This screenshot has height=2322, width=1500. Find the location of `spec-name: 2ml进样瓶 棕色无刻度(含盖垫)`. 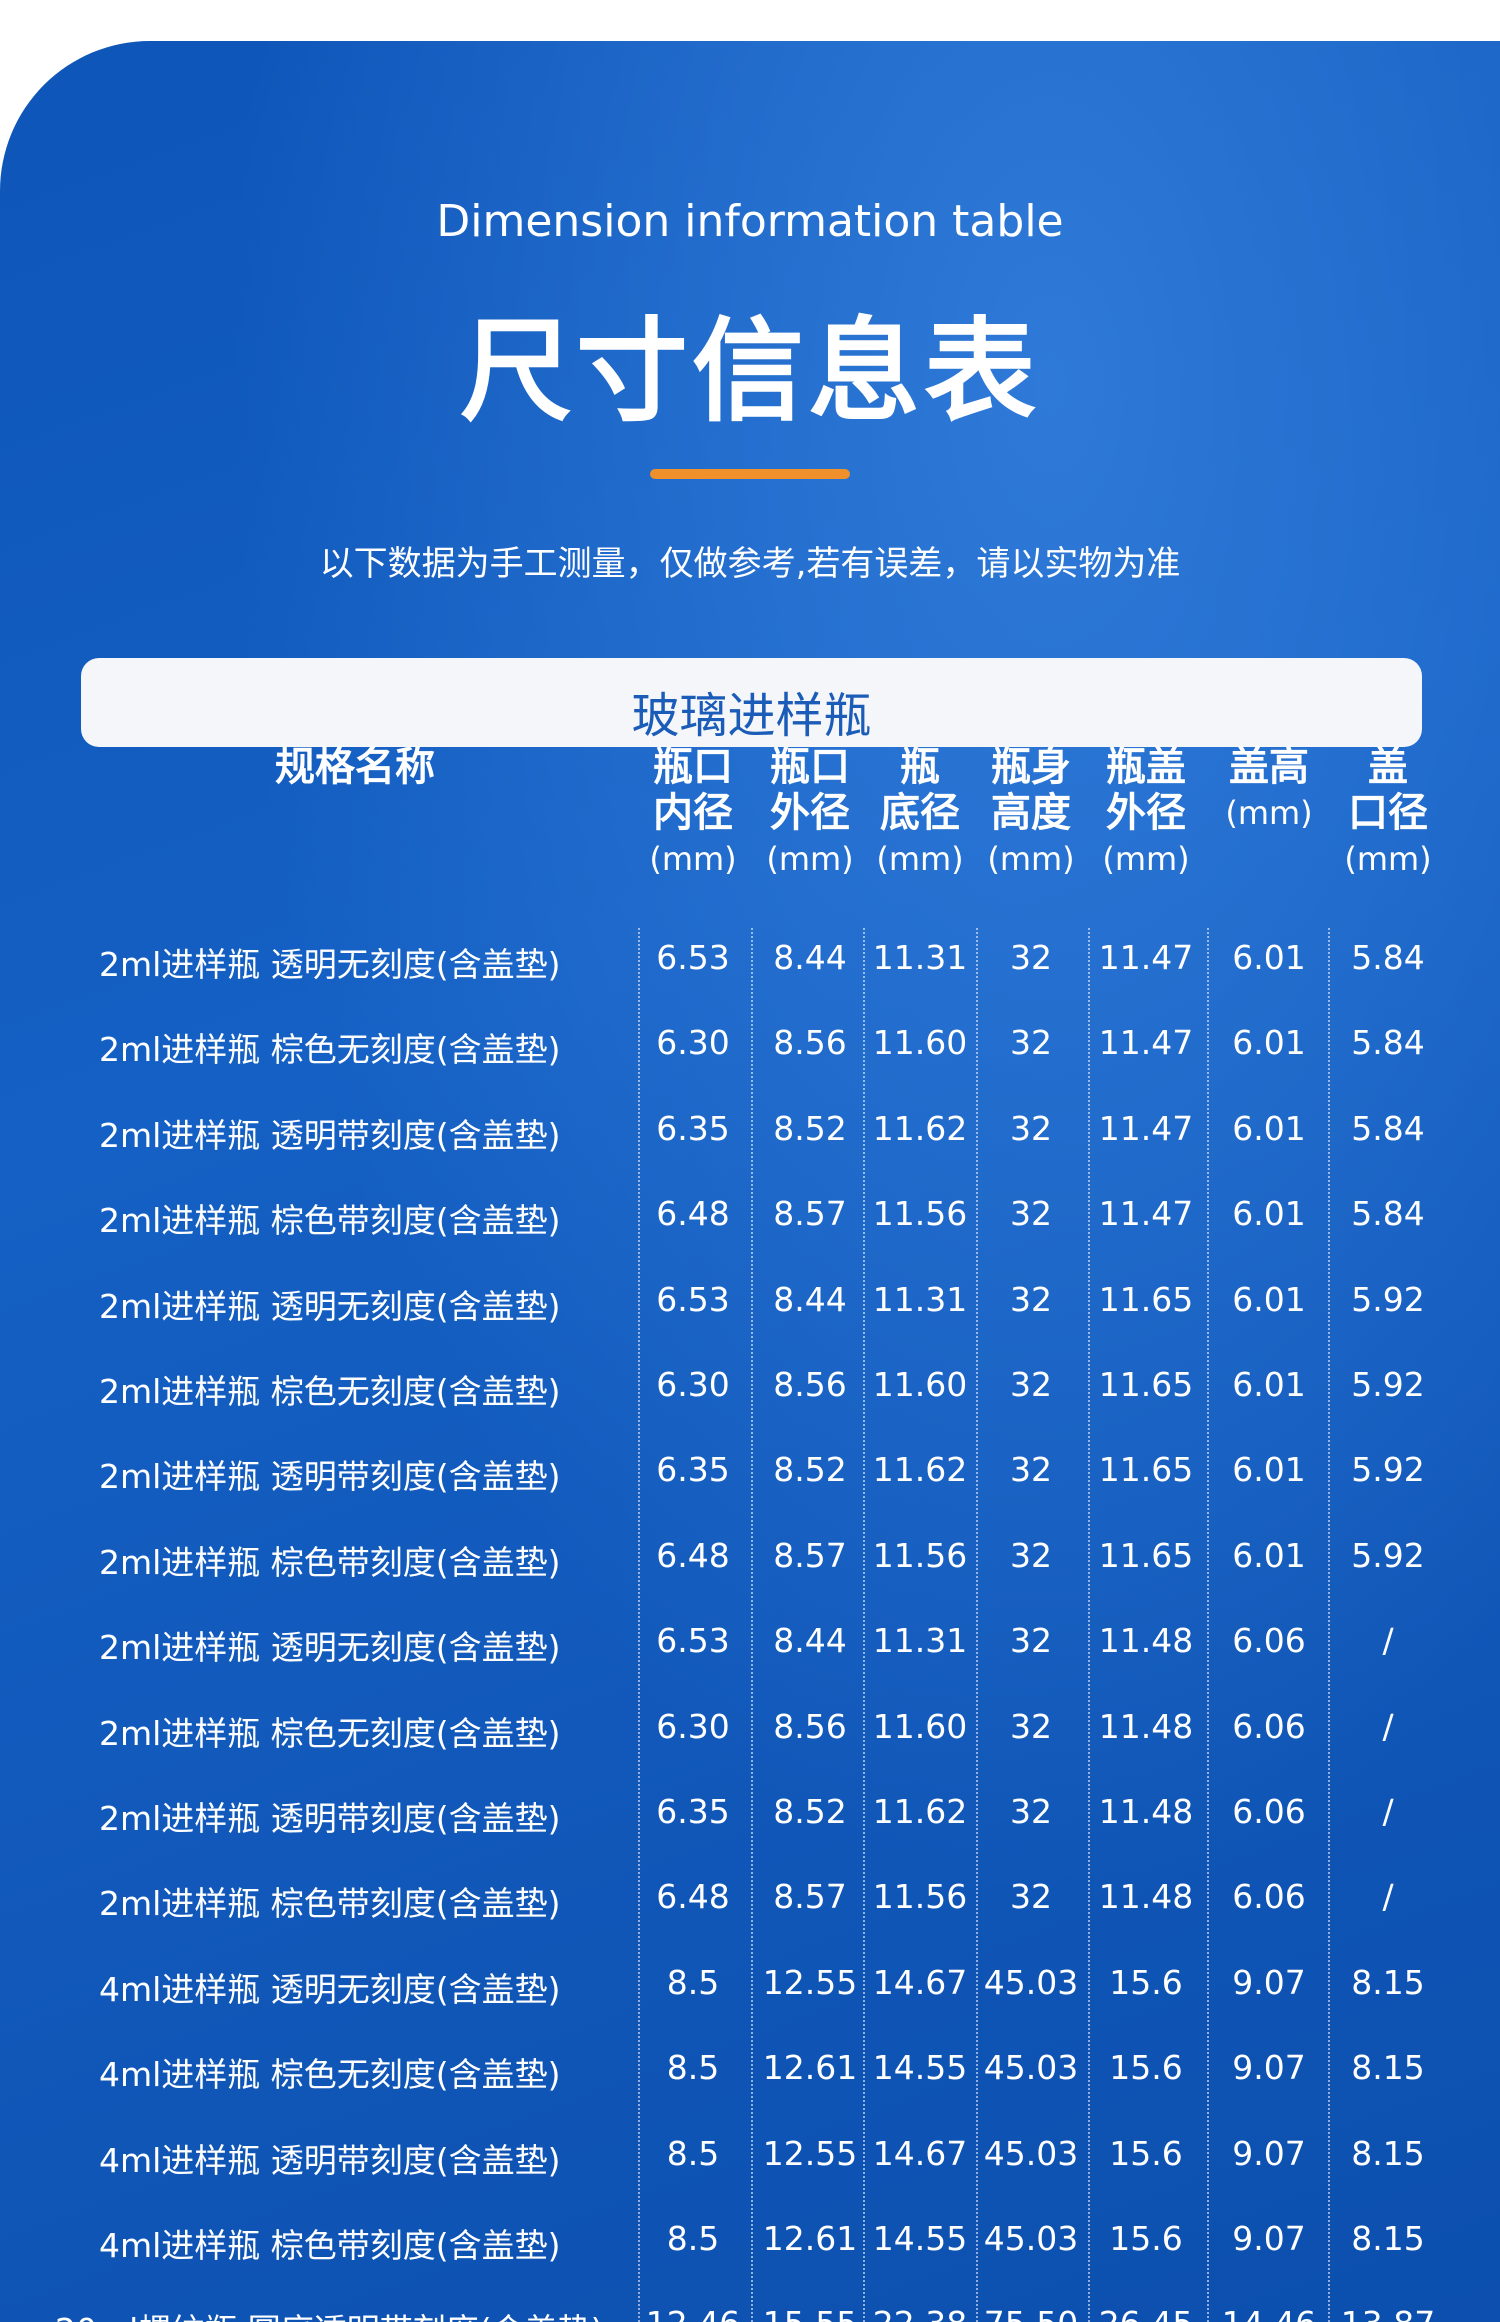

spec-name: 2ml进样瓶 棕色无刻度(含盖垫) is located at coordinates (330, 1391).